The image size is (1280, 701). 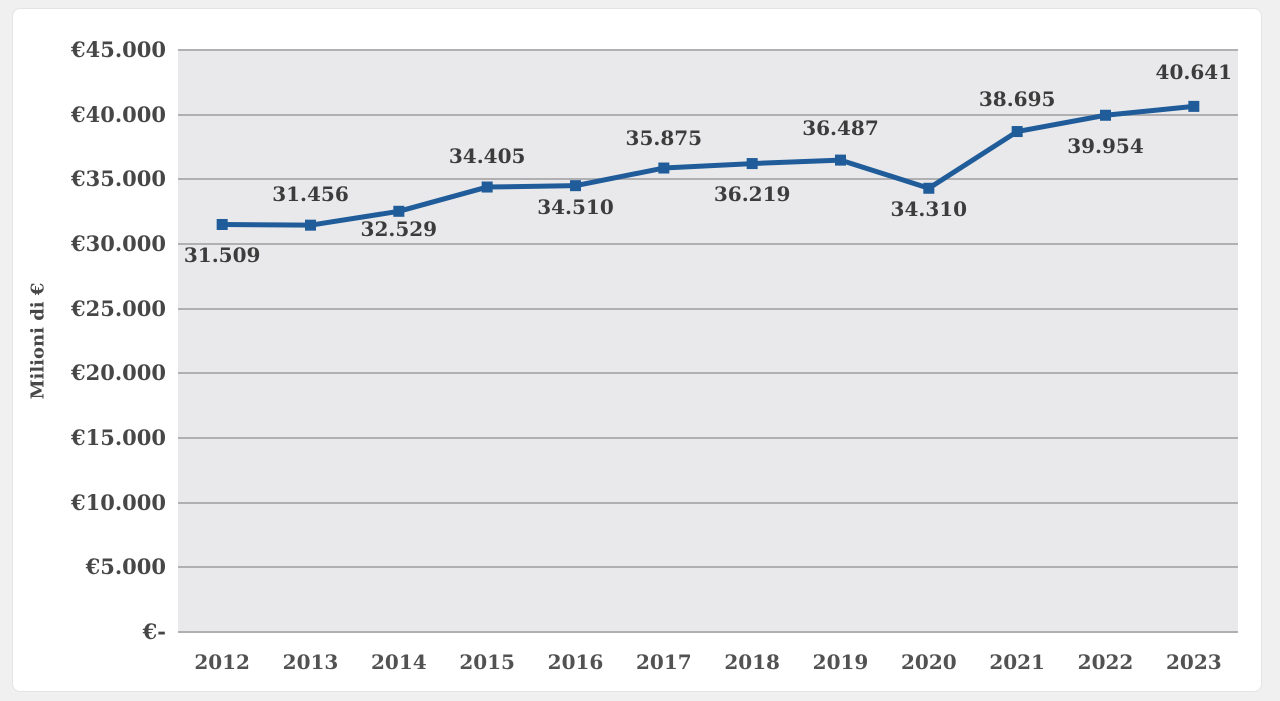 What do you see at coordinates (929, 209) in the screenshot?
I see `data-point-label: 34.310` at bounding box center [929, 209].